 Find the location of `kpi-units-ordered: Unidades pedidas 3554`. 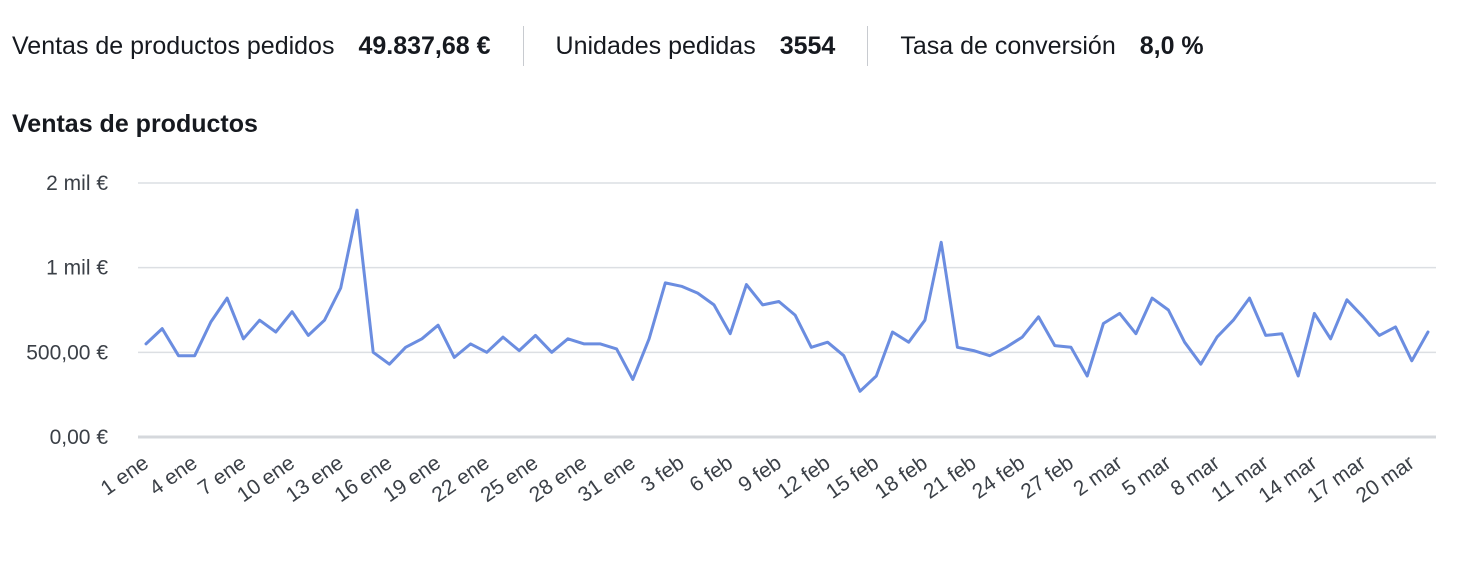

kpi-units-ordered: Unidades pedidas 3554 is located at coordinates (696, 46).